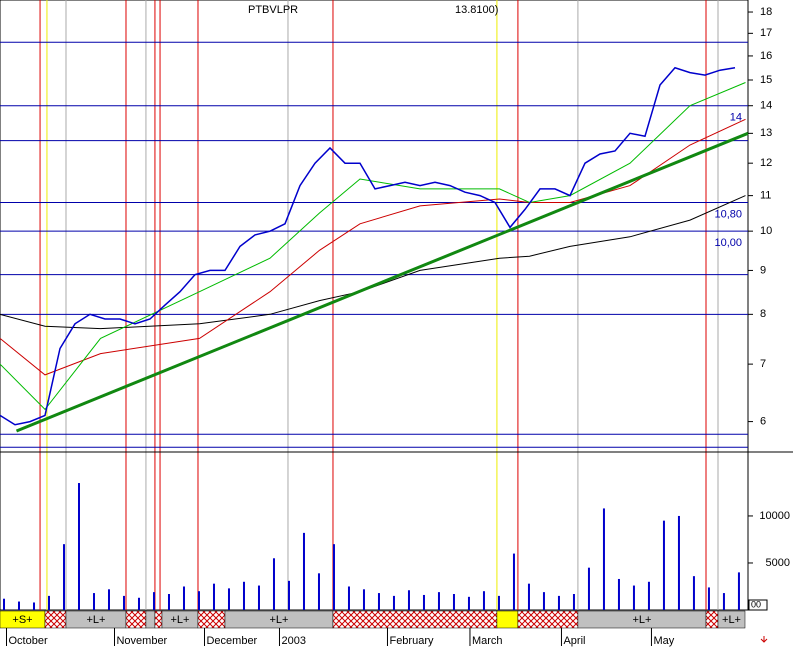 The width and height of the screenshot is (793, 647). I want to click on chart-subtitle: 13.8100), so click(476, 10).